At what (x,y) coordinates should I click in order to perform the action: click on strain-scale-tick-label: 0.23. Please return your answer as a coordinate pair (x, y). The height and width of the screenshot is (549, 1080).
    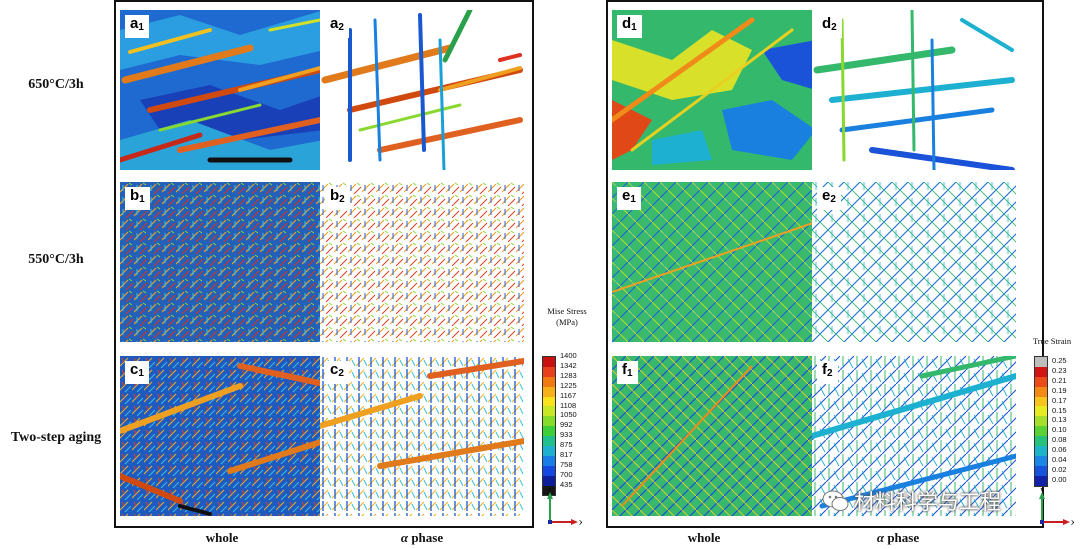
    Looking at the image, I should click on (1059, 370).